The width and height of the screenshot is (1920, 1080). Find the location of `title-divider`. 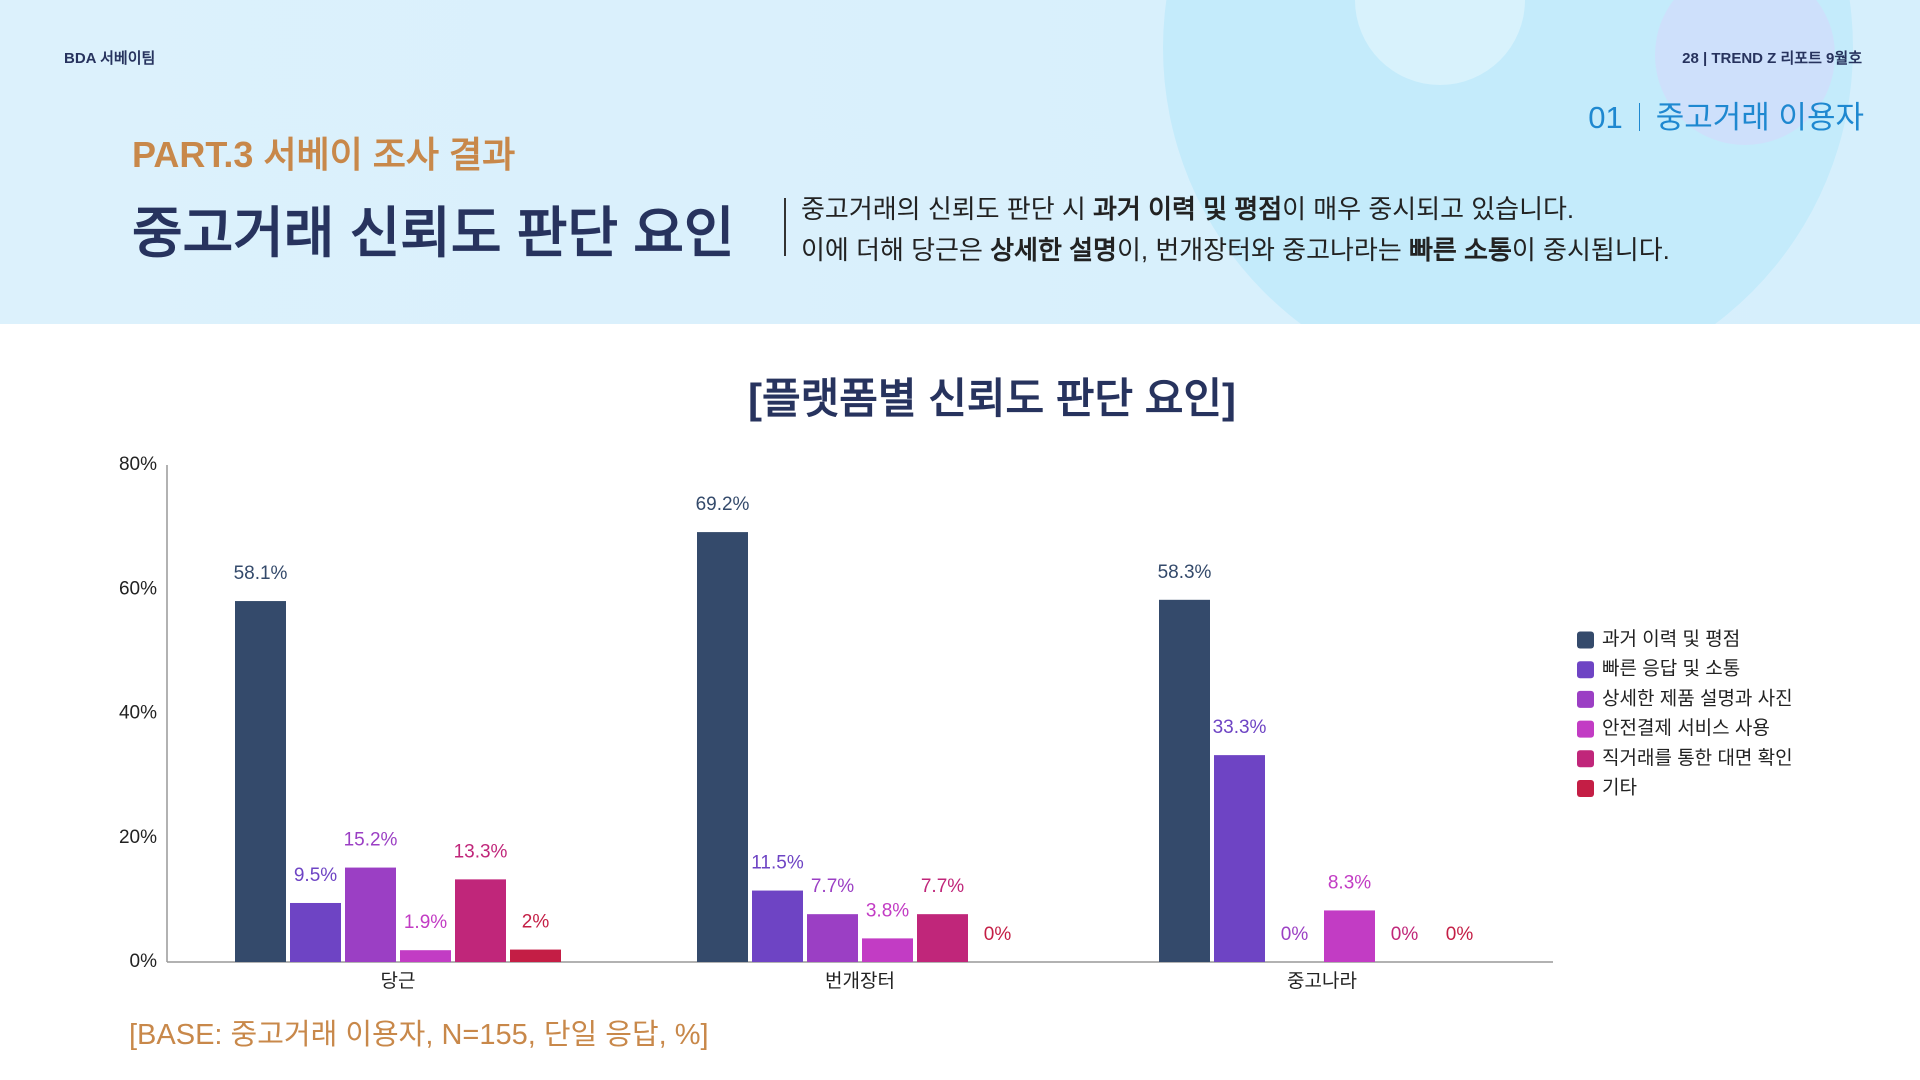

title-divider is located at coordinates (785, 227).